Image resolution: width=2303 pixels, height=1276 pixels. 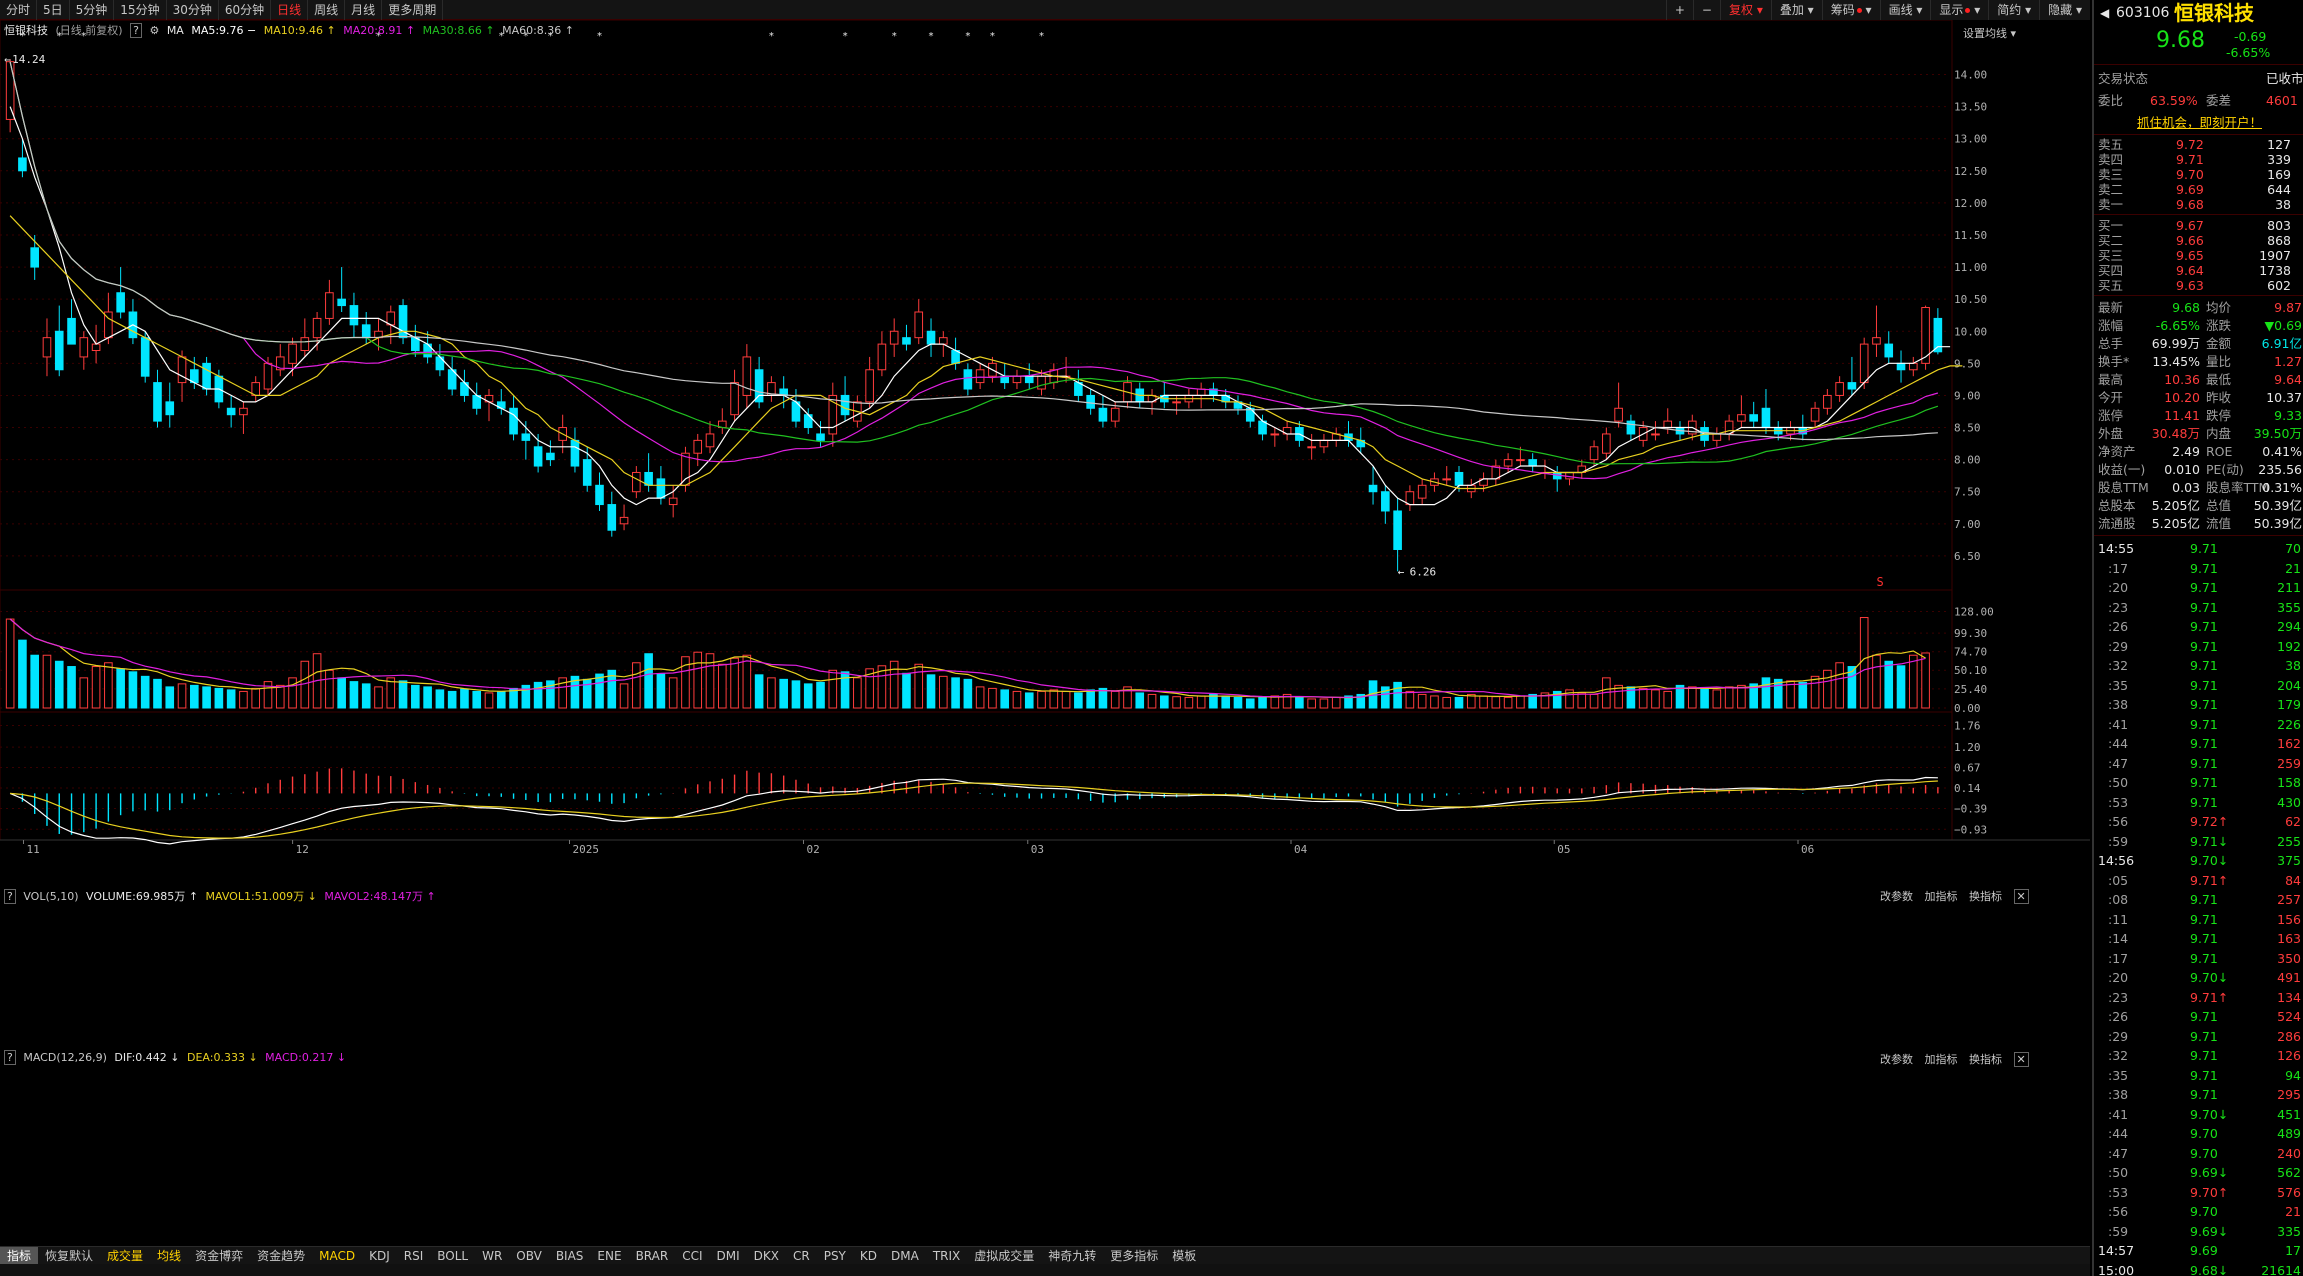 I want to click on macd-close-icon: ✕, so click(x=2021, y=1059).